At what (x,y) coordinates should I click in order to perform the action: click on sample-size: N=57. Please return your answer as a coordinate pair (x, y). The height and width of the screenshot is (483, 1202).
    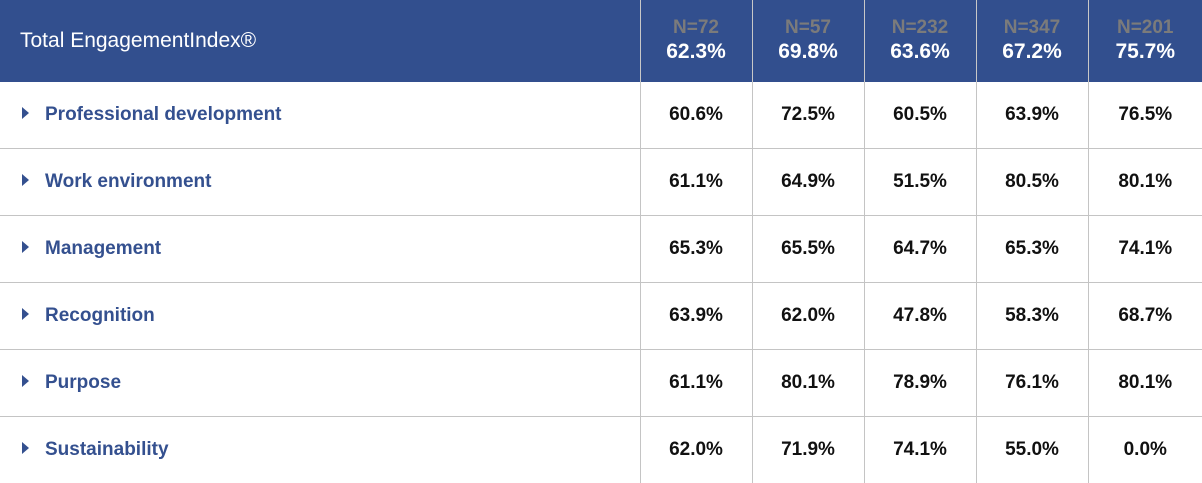
    Looking at the image, I should click on (808, 28).